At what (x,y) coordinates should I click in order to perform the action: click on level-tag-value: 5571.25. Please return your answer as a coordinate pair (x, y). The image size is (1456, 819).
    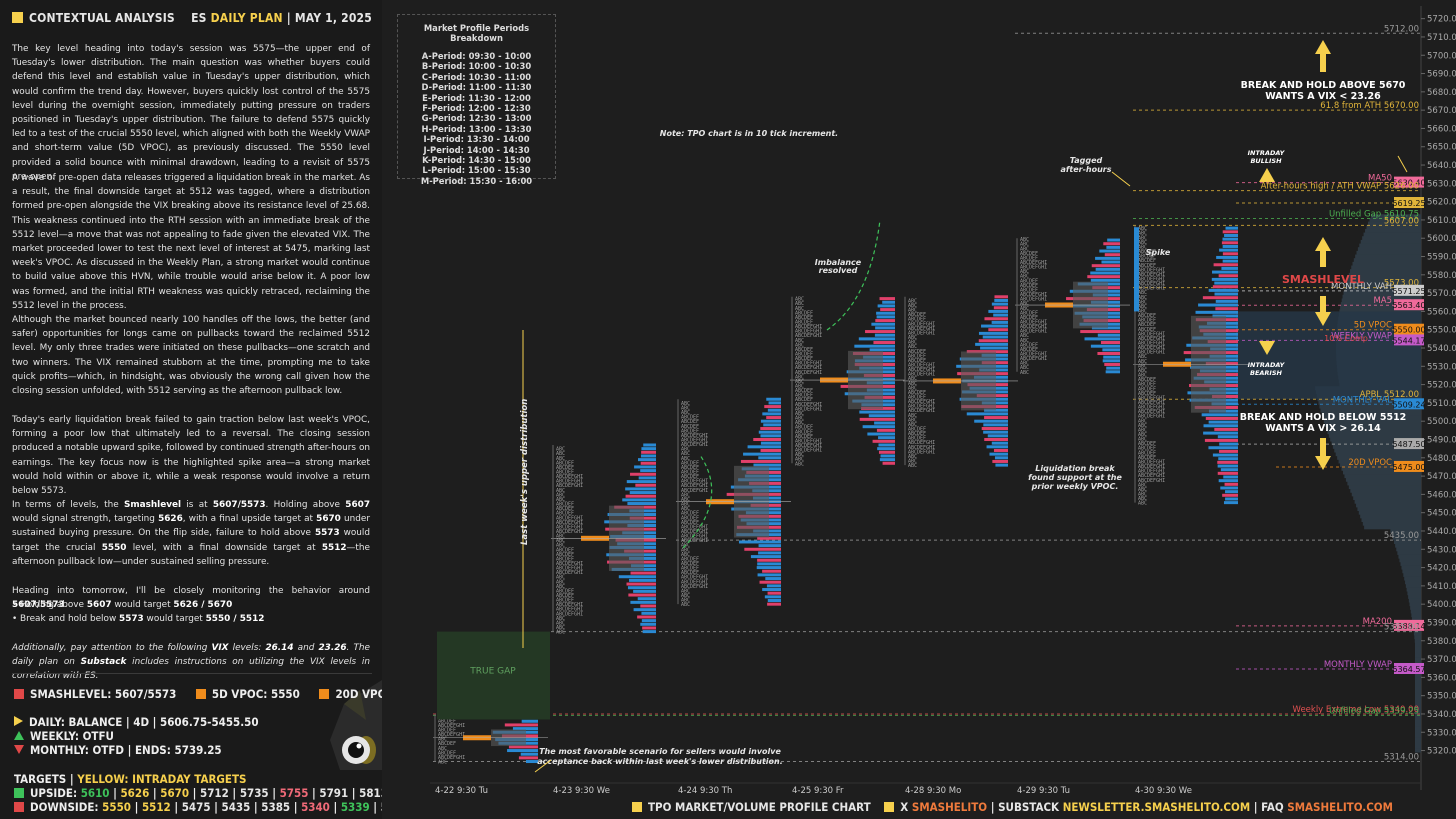
    Looking at the image, I should click on (1408, 291).